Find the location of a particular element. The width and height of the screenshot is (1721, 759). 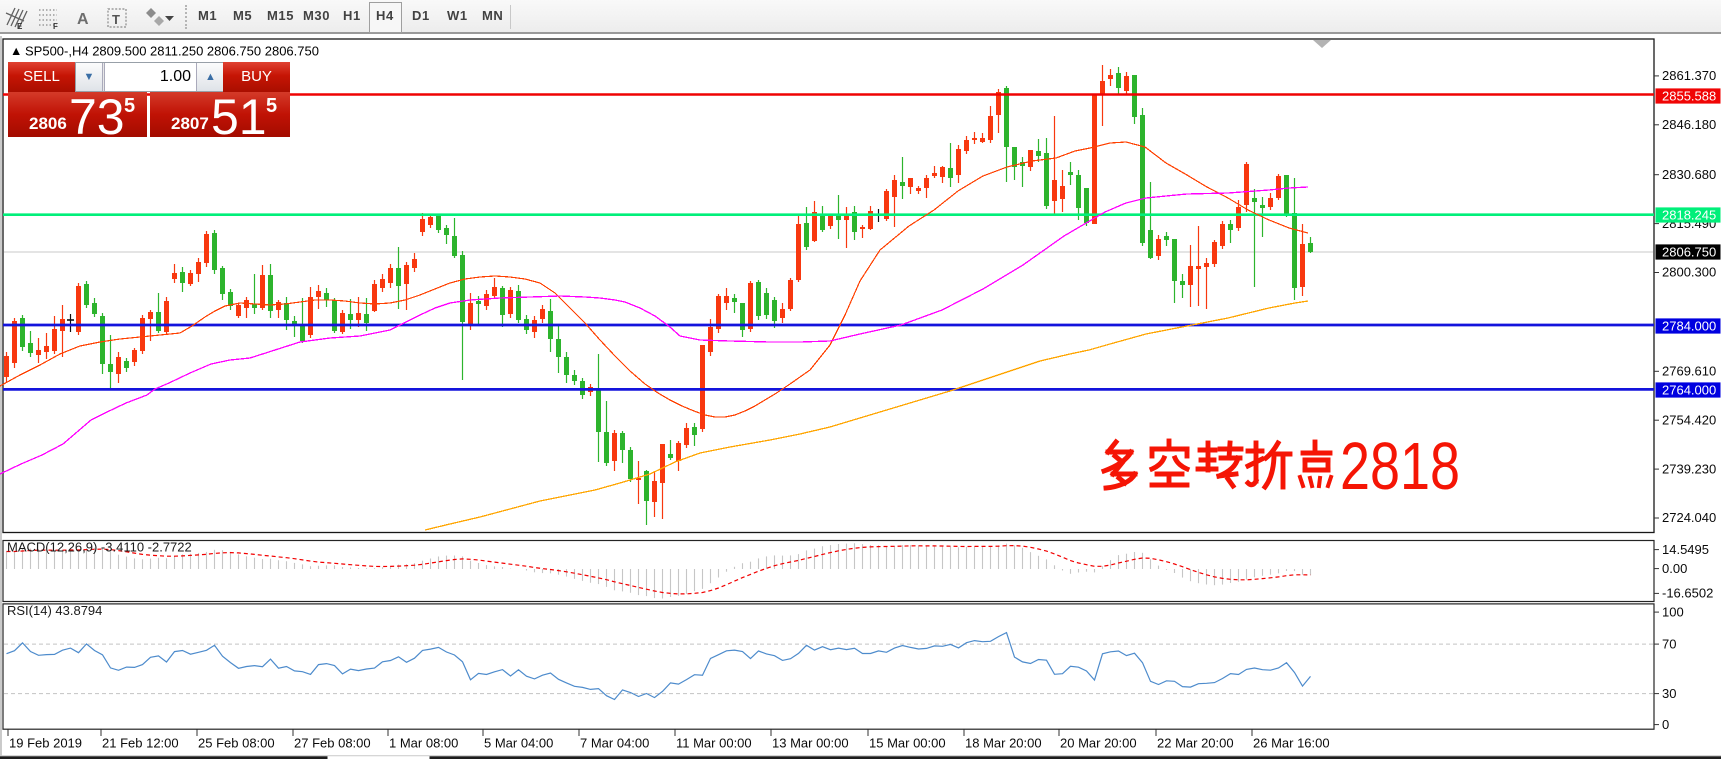

svg-text: 0 is located at coordinates (1665, 724).